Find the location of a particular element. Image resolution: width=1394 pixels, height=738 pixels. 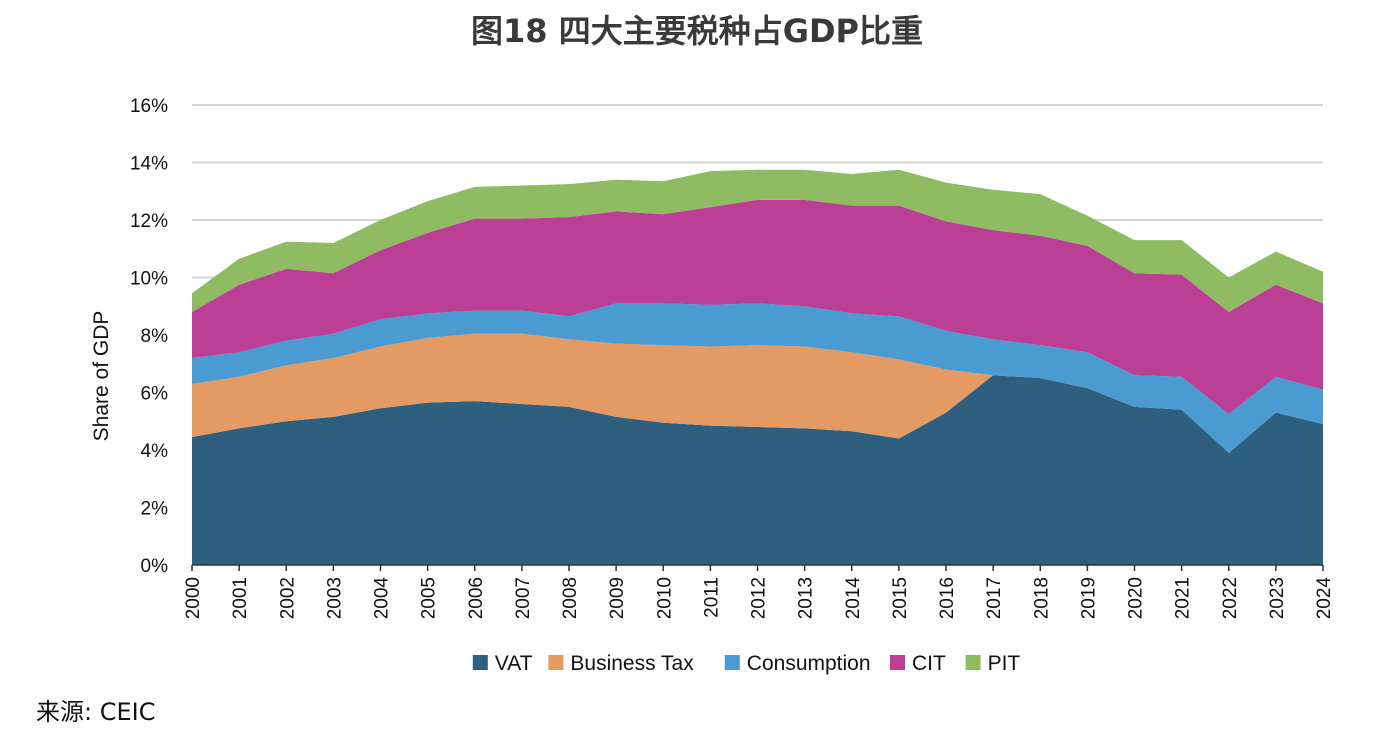

x-tick-label: 2001 is located at coordinates (240, 598).